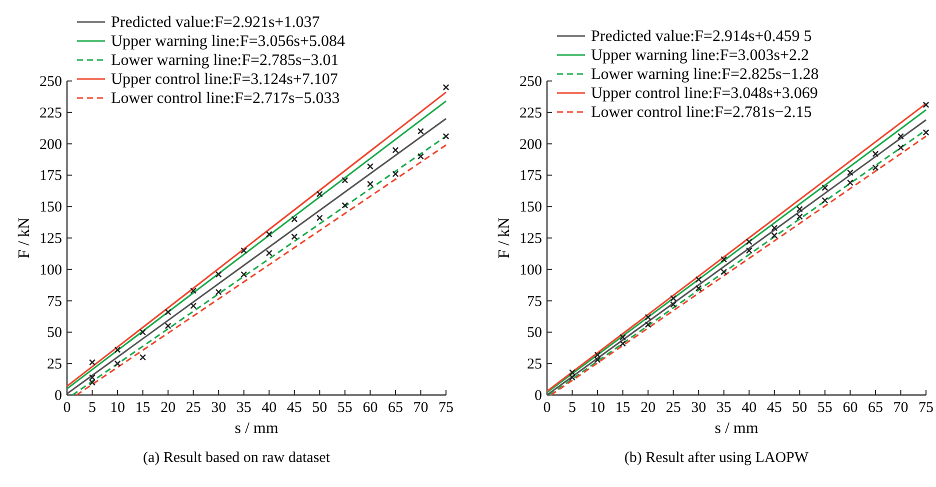  Describe the element at coordinates (269, 408) in the screenshot. I see `x-tick-label: 40` at that location.